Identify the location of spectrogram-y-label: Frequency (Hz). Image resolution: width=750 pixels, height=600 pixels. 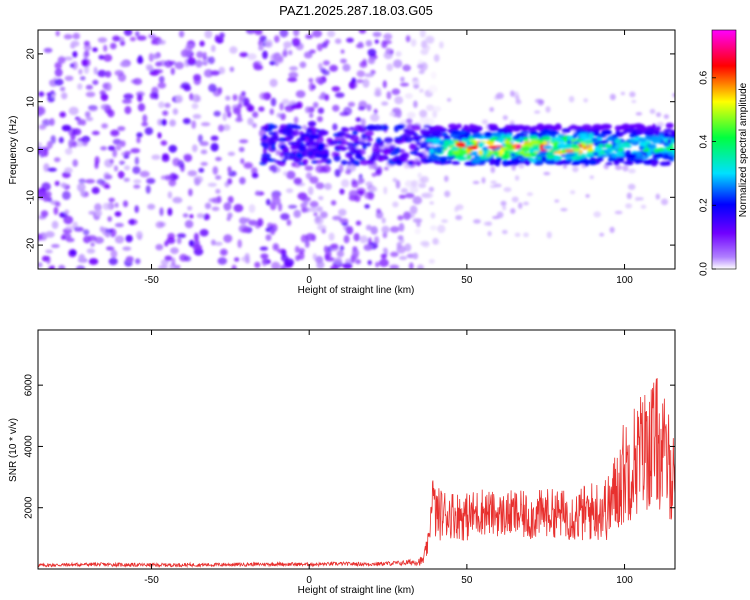
(13, 150).